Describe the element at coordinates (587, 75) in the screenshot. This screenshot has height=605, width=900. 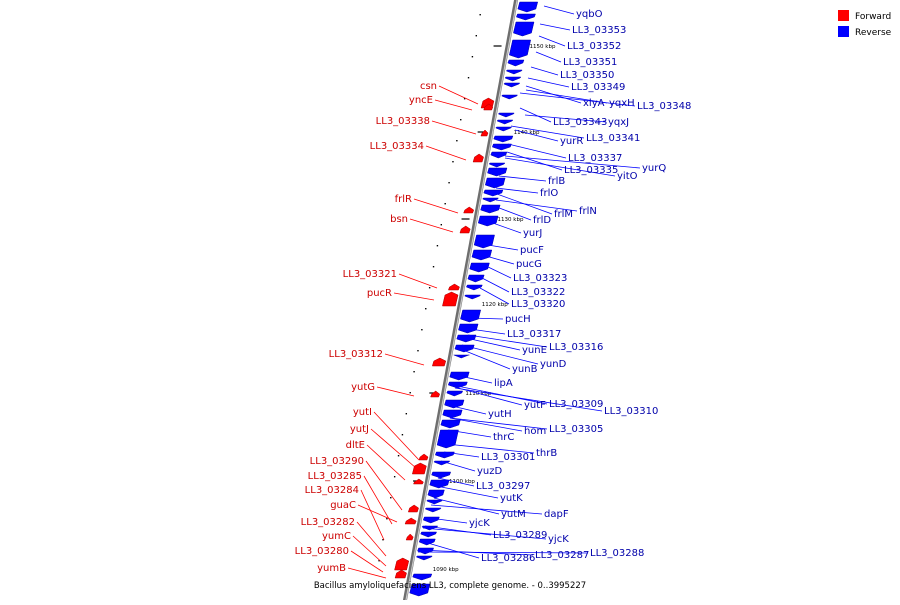
I see `reverse-gene-label-ll3-03350: LL3_03350` at that location.